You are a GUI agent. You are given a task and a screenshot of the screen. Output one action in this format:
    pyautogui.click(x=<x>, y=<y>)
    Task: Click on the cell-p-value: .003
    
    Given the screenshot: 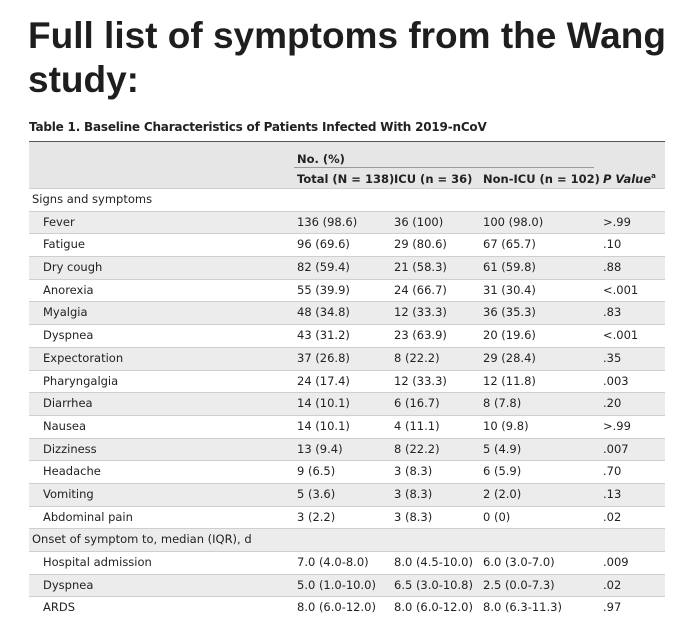 What is the action you would take?
    pyautogui.click(x=616, y=380)
    